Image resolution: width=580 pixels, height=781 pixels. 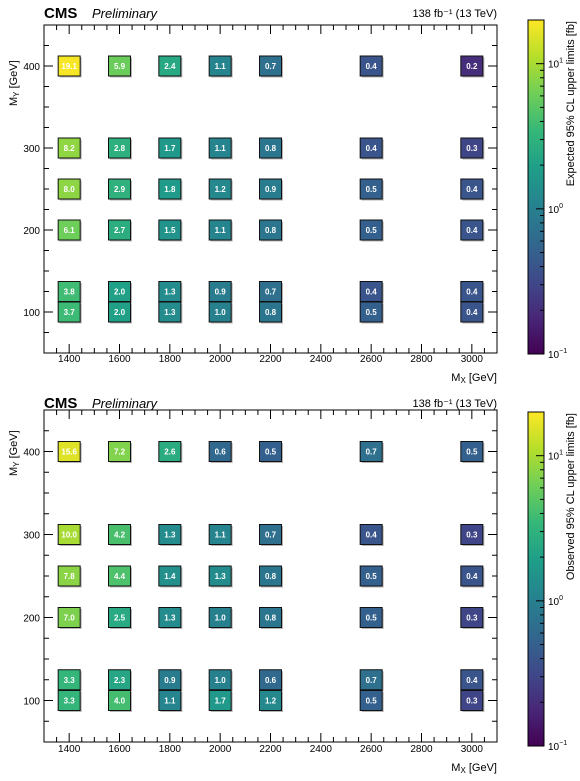 I want to click on heatmap-cell: 0.3, so click(x=472, y=535).